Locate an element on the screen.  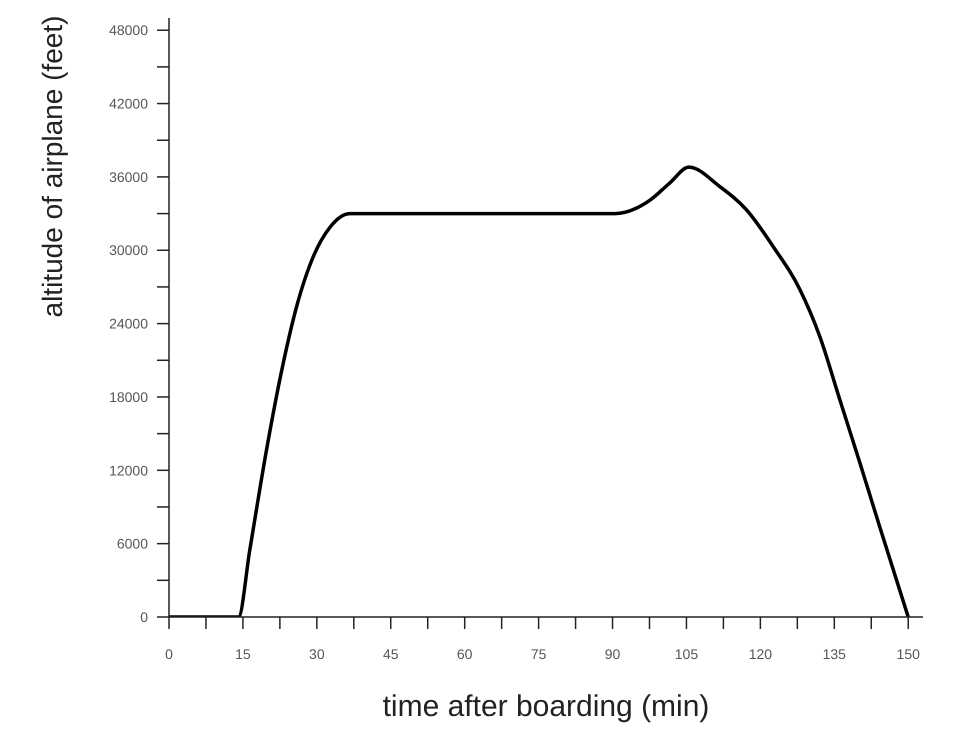
y-axis-title: altitude of airplane (feet) is located at coordinates (52, 167).